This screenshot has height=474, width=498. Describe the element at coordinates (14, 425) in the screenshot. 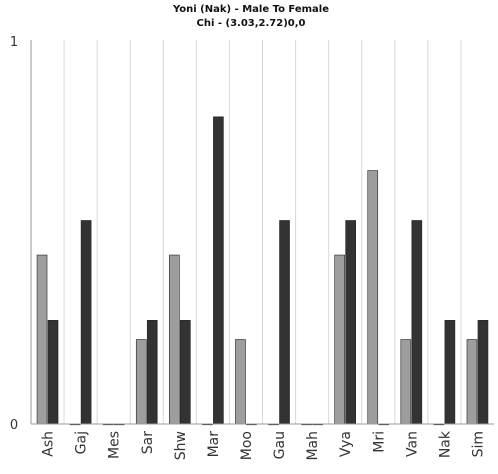

I see `y-tick-bottom: 0` at that location.